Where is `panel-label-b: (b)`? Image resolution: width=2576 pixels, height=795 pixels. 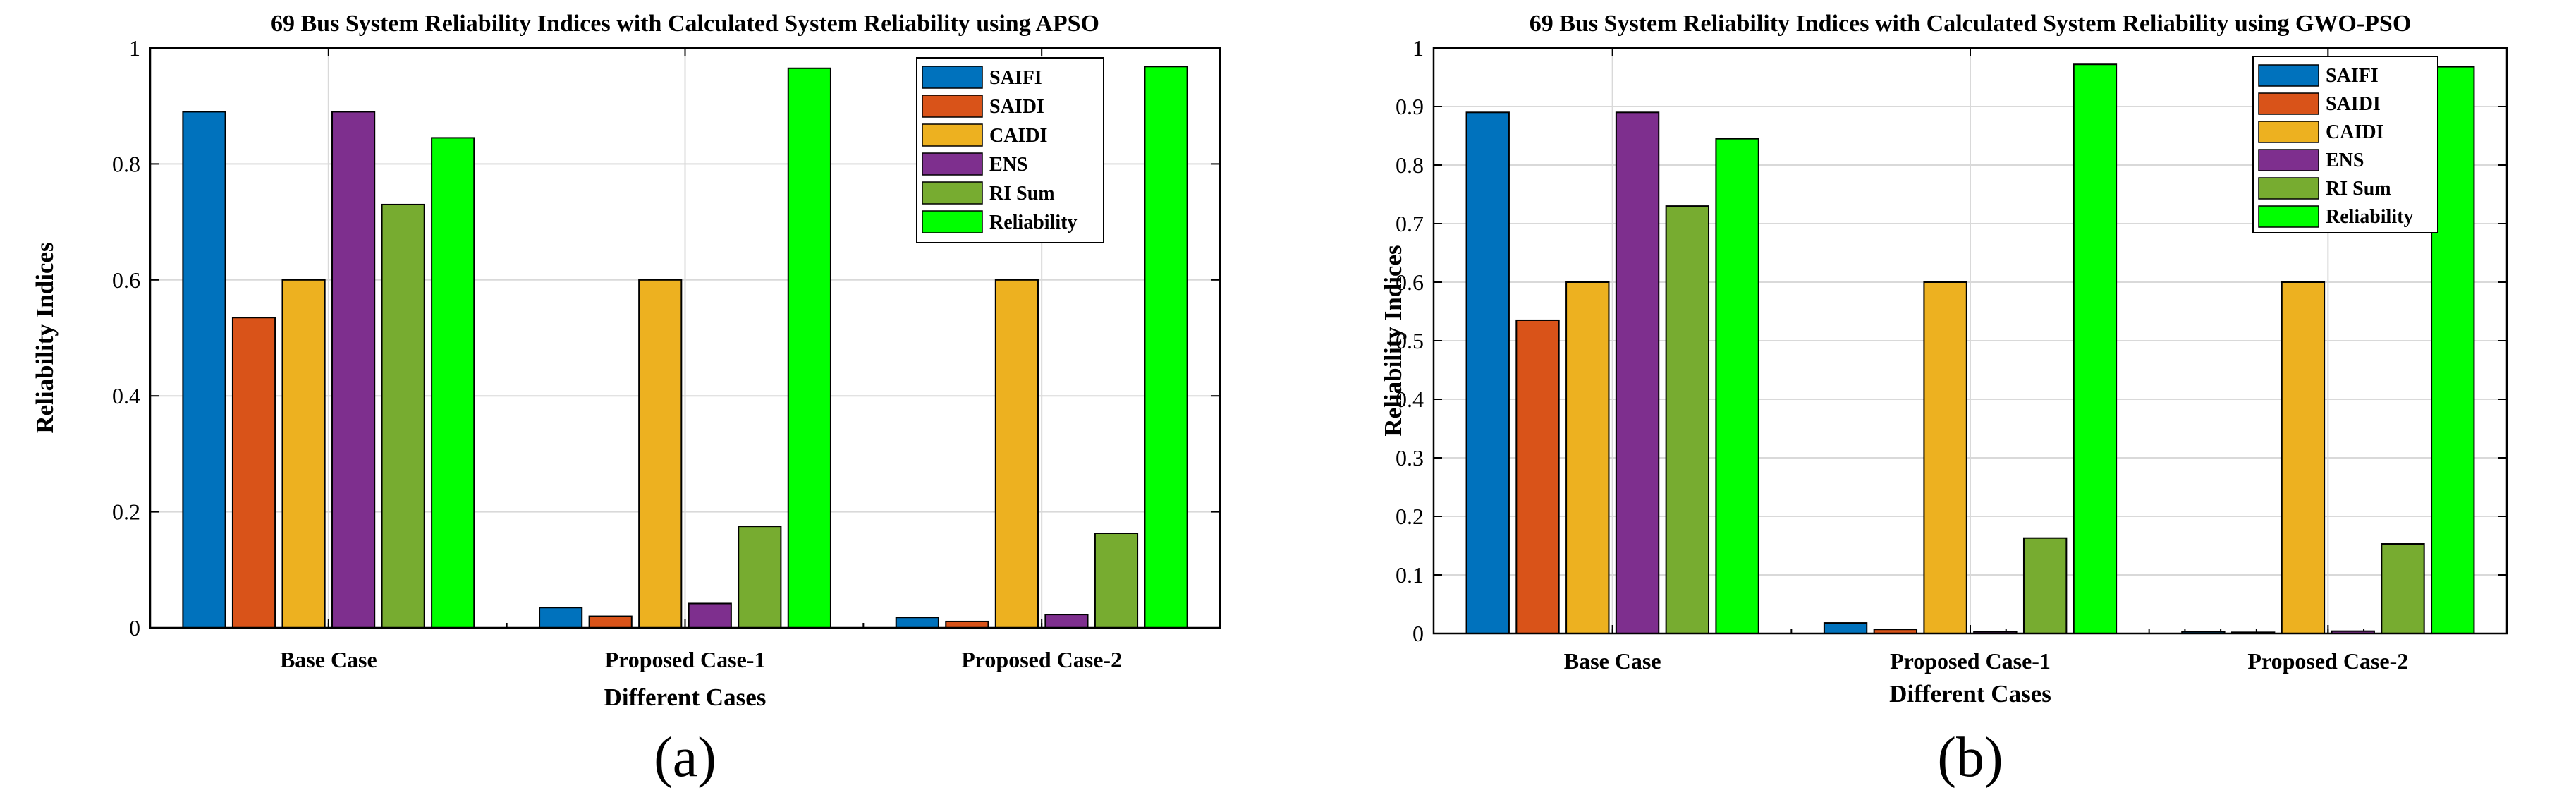 panel-label-b: (b) is located at coordinates (1970, 758).